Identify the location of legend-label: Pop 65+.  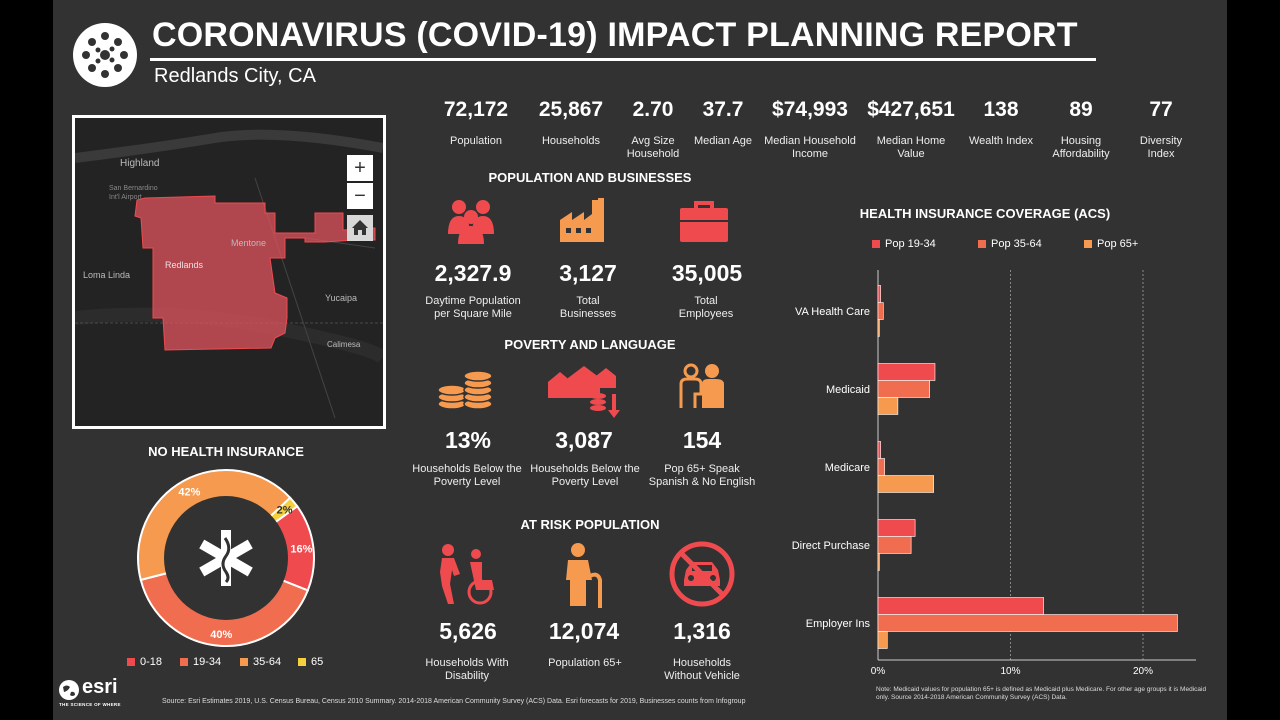
(1118, 244).